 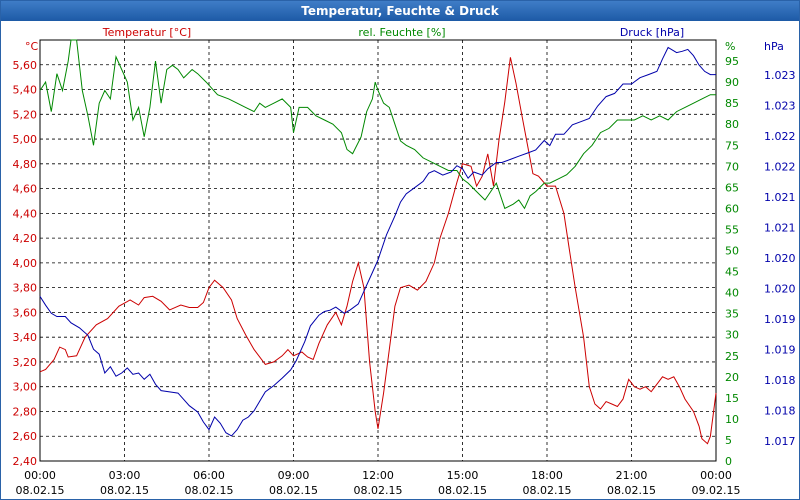 I want to click on x-tick-time: 12:00, so click(x=378, y=475).